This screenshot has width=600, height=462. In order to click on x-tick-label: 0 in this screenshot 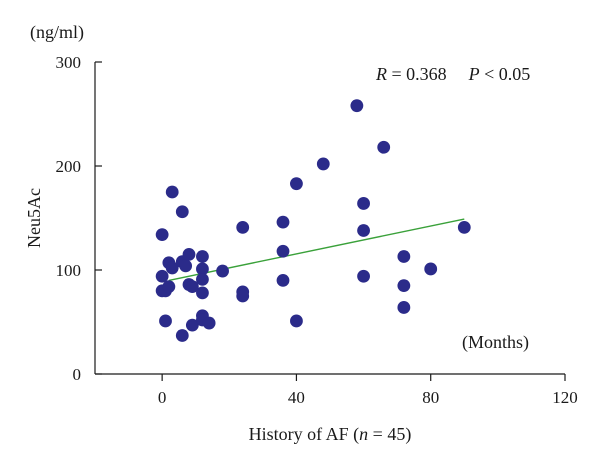, I will do `click(162, 397)`.